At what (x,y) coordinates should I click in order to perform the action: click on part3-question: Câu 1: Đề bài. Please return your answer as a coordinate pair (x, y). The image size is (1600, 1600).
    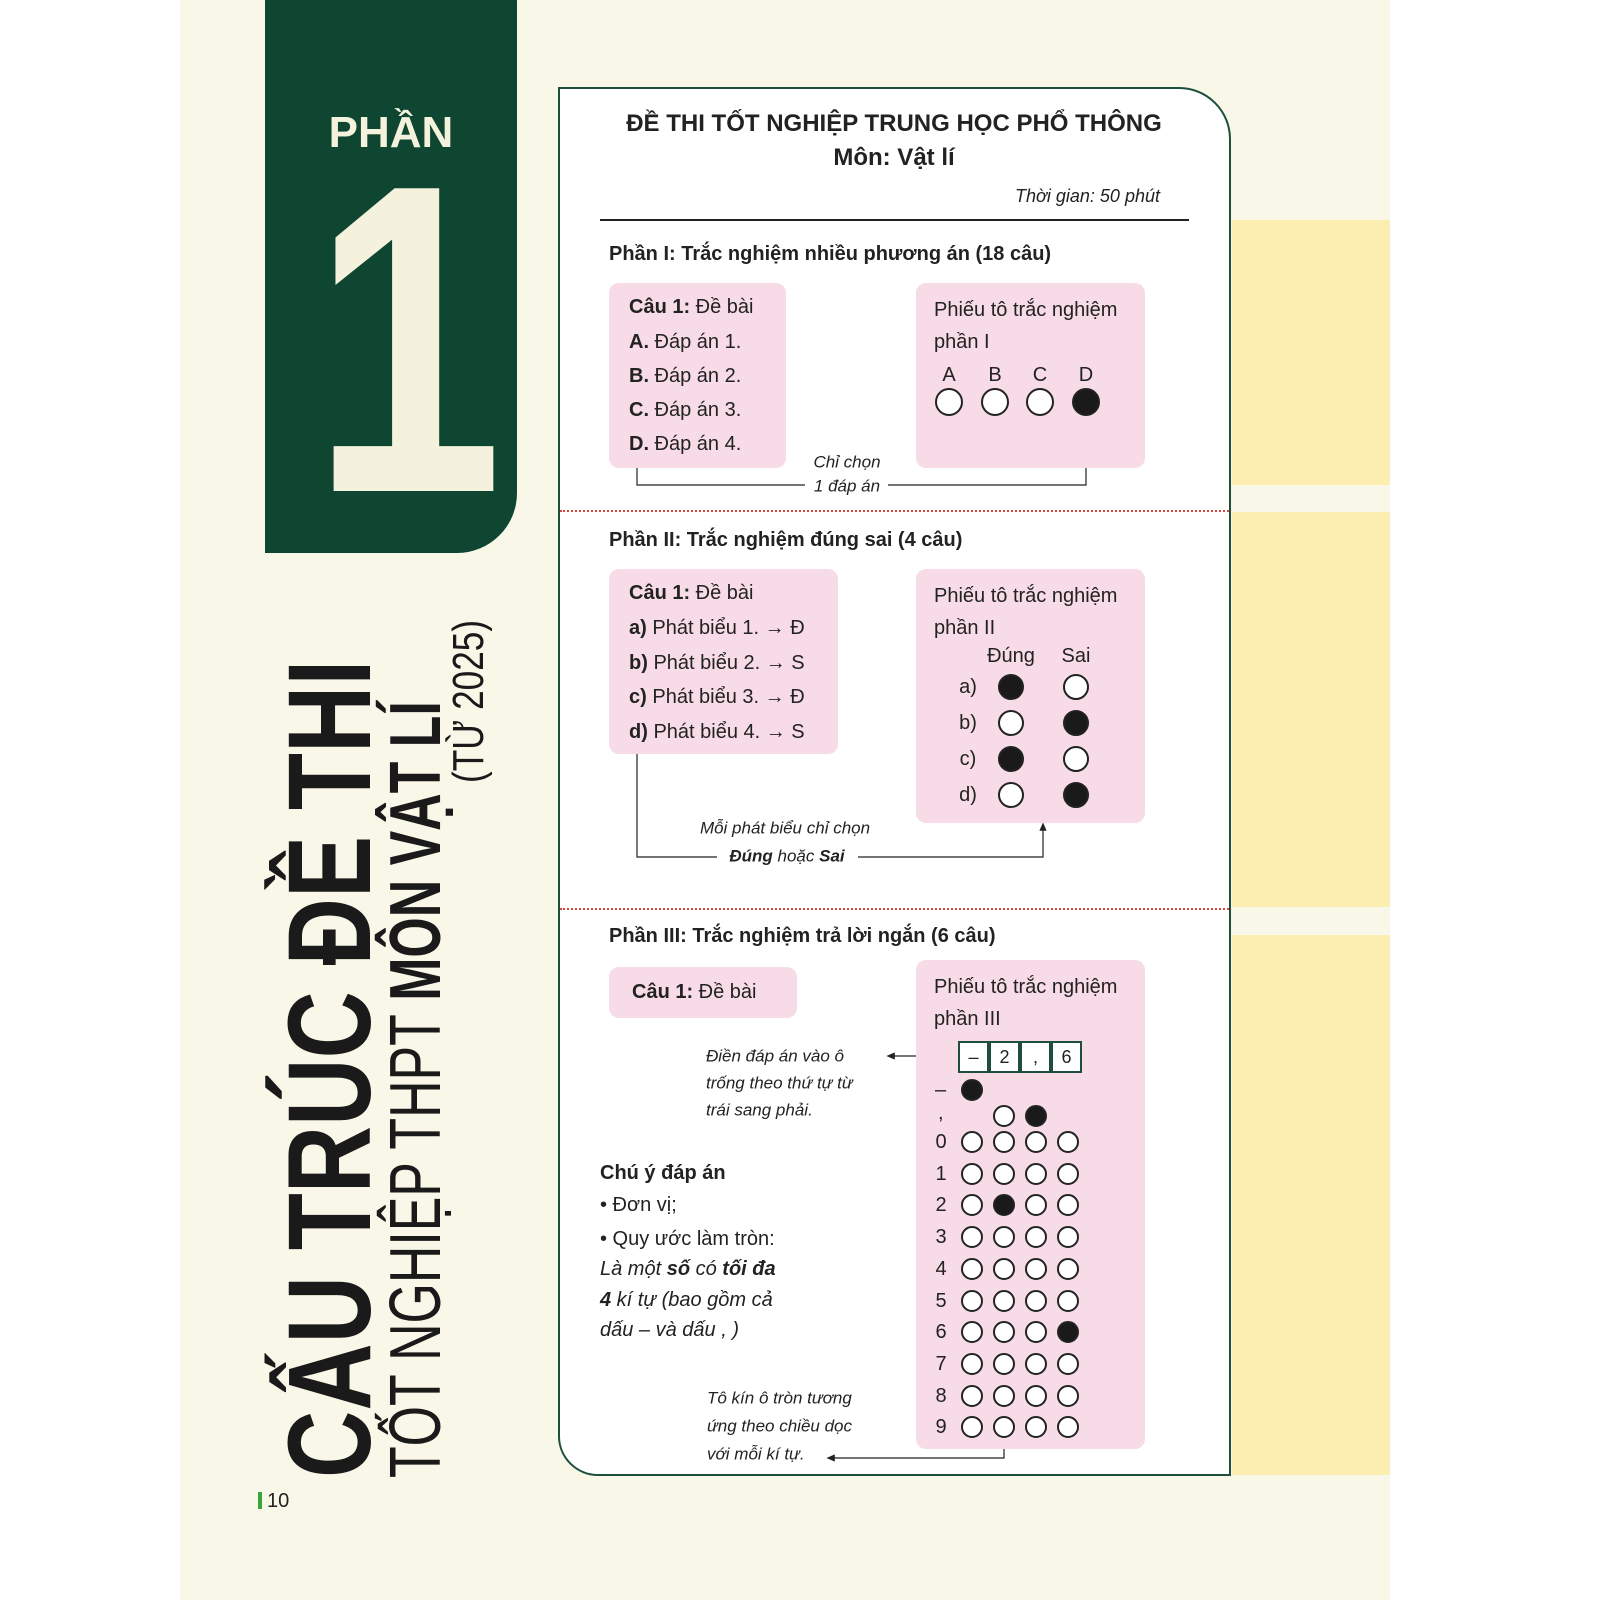
    Looking at the image, I should click on (694, 992).